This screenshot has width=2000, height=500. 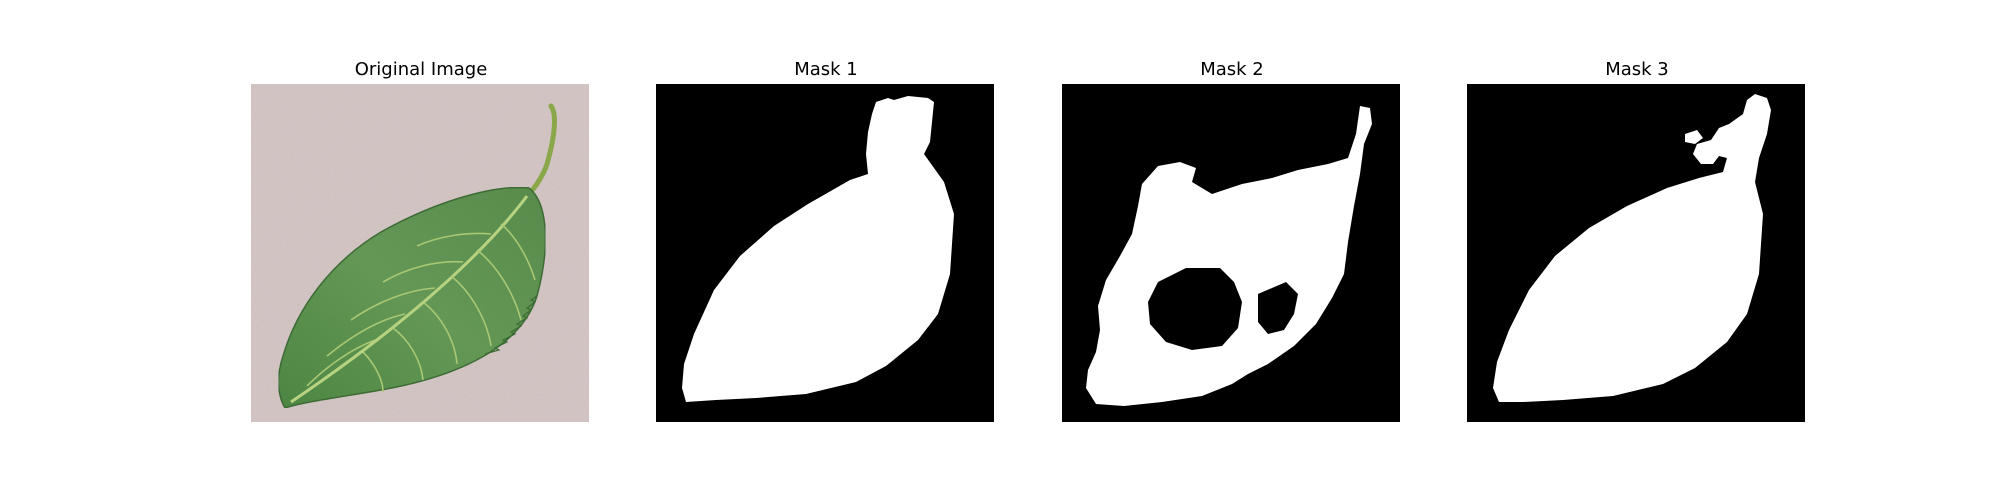 I want to click on panel-title-original: Original Image, so click(x=421, y=69).